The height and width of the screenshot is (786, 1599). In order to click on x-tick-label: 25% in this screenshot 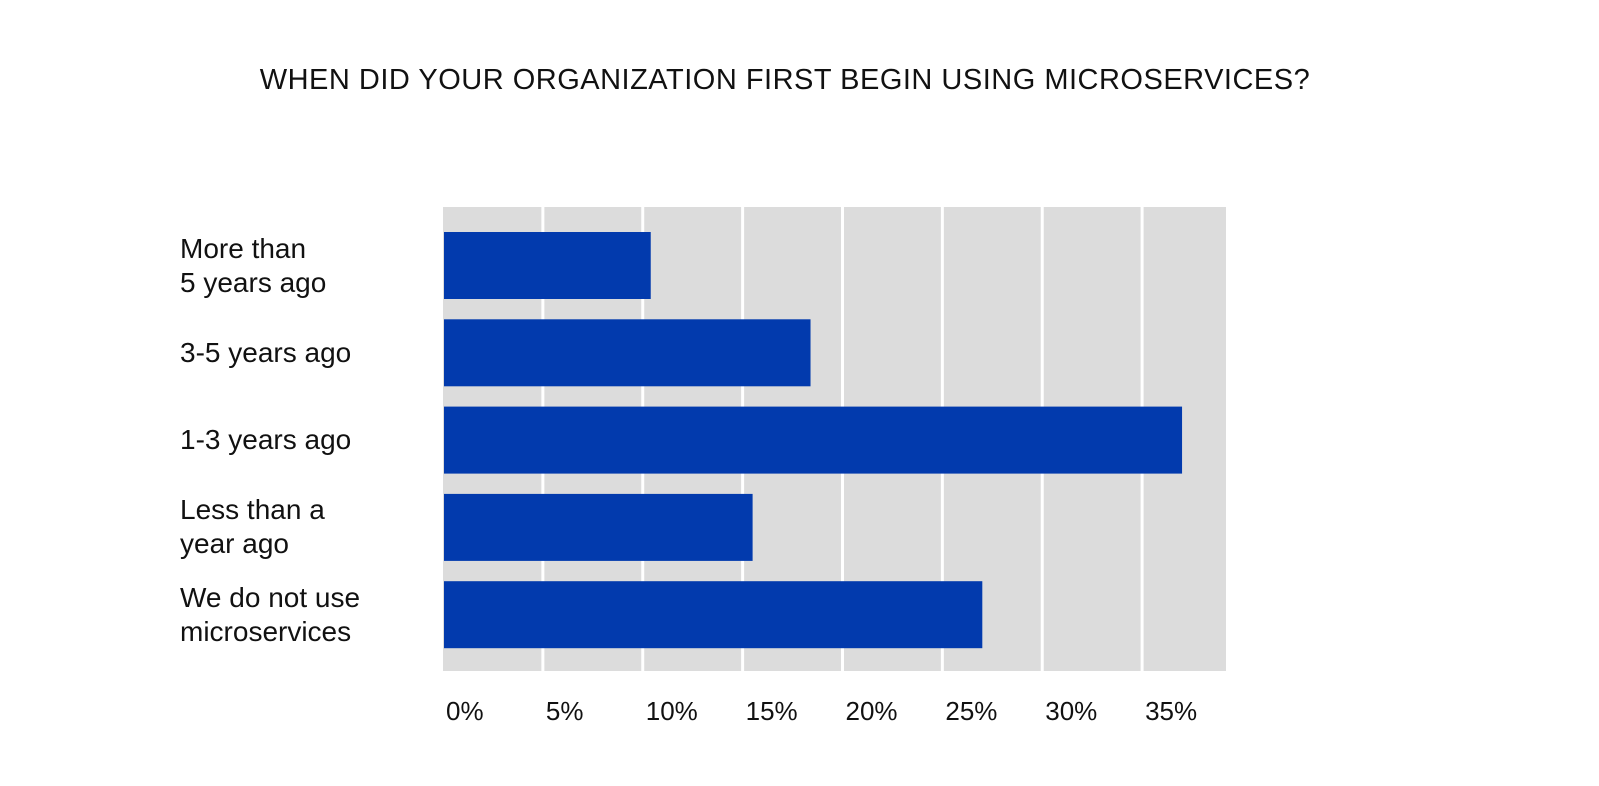, I will do `click(971, 711)`.